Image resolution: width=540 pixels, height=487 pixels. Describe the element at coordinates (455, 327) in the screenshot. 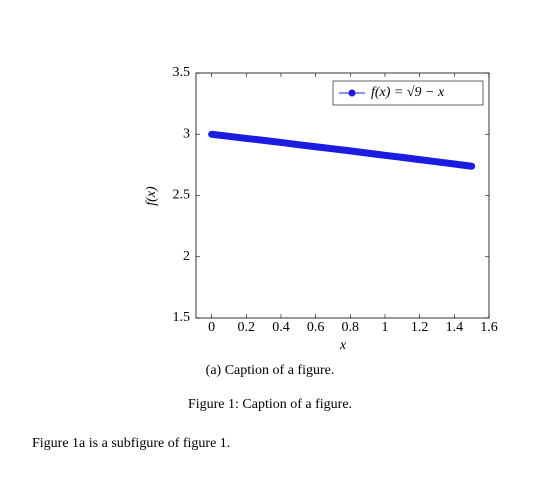

I see `x-tick-label: 1.4` at that location.